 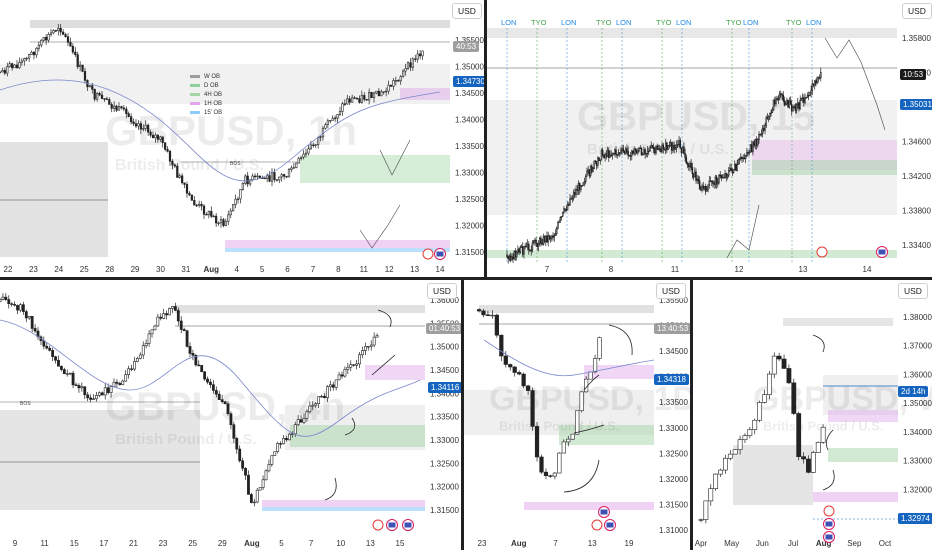 I want to click on p1-price-tick: 1.32000, so click(x=469, y=226).